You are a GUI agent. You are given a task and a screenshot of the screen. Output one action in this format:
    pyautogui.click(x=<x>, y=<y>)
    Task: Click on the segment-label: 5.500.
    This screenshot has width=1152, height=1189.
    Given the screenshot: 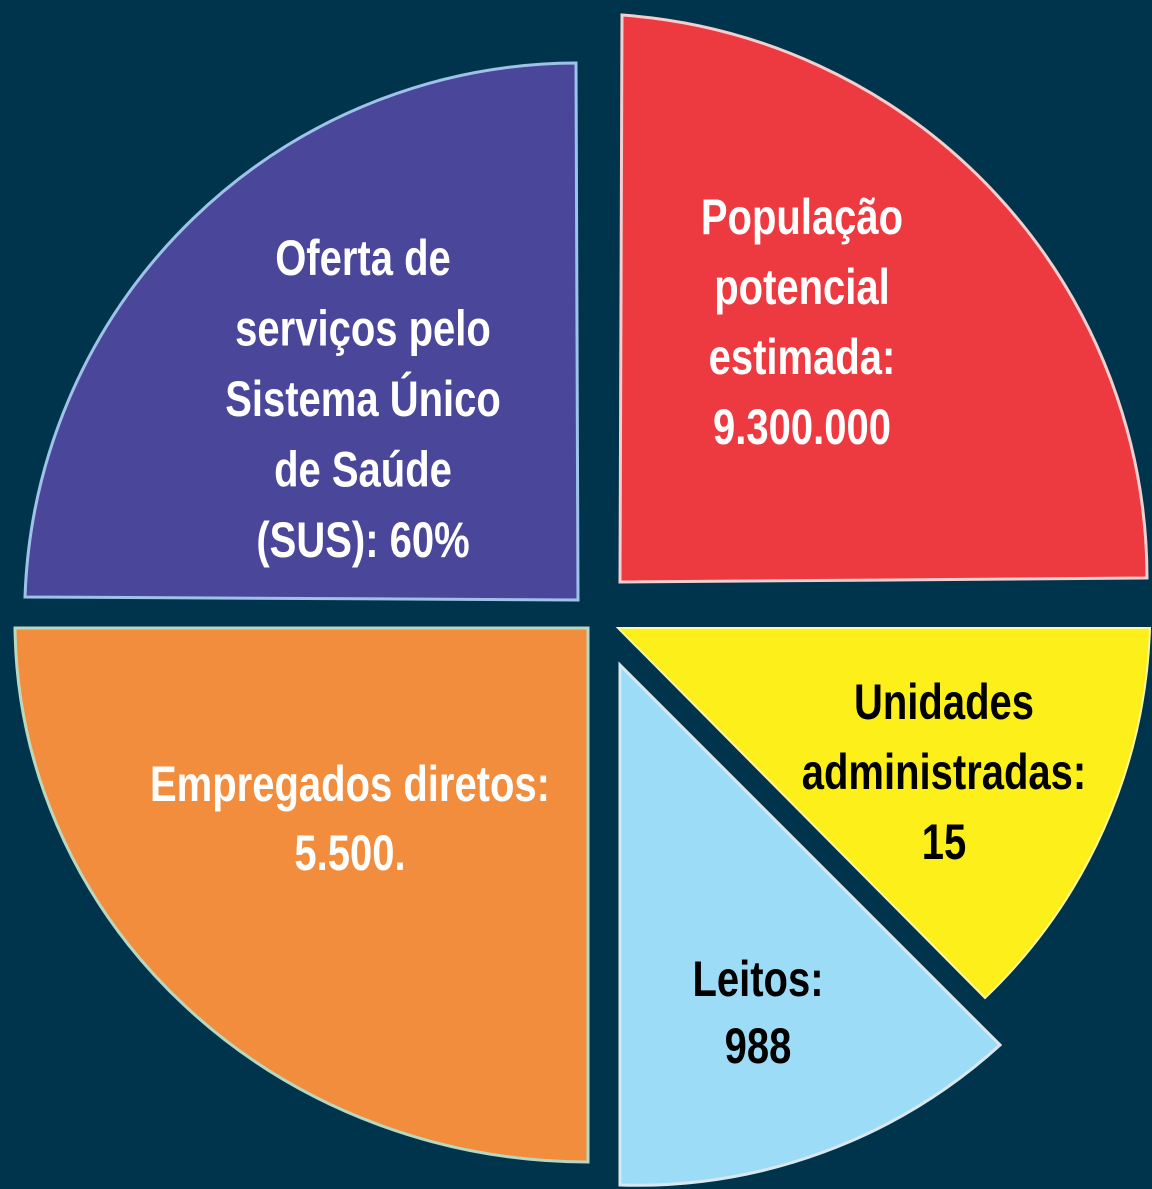 What is the action you would take?
    pyautogui.click(x=349, y=853)
    